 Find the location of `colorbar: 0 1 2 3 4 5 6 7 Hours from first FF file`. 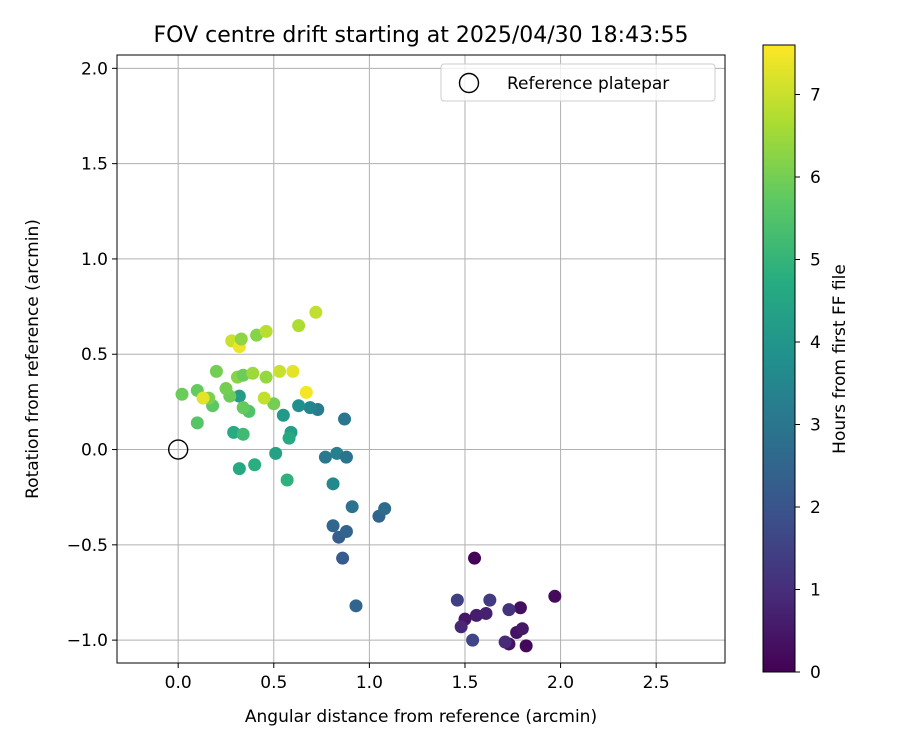

colorbar: 0 1 2 3 4 5 6 7 Hours from first FF file is located at coordinates (806, 363).